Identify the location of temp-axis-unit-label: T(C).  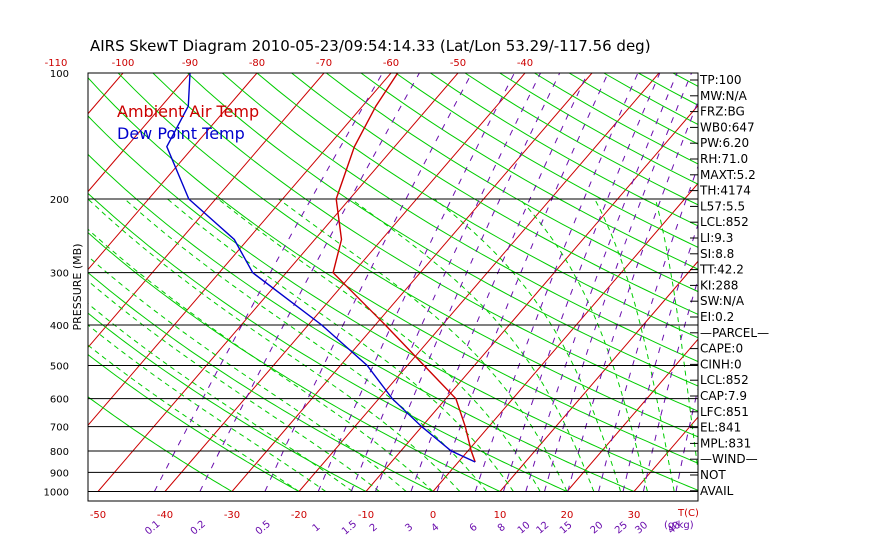
(688, 513).